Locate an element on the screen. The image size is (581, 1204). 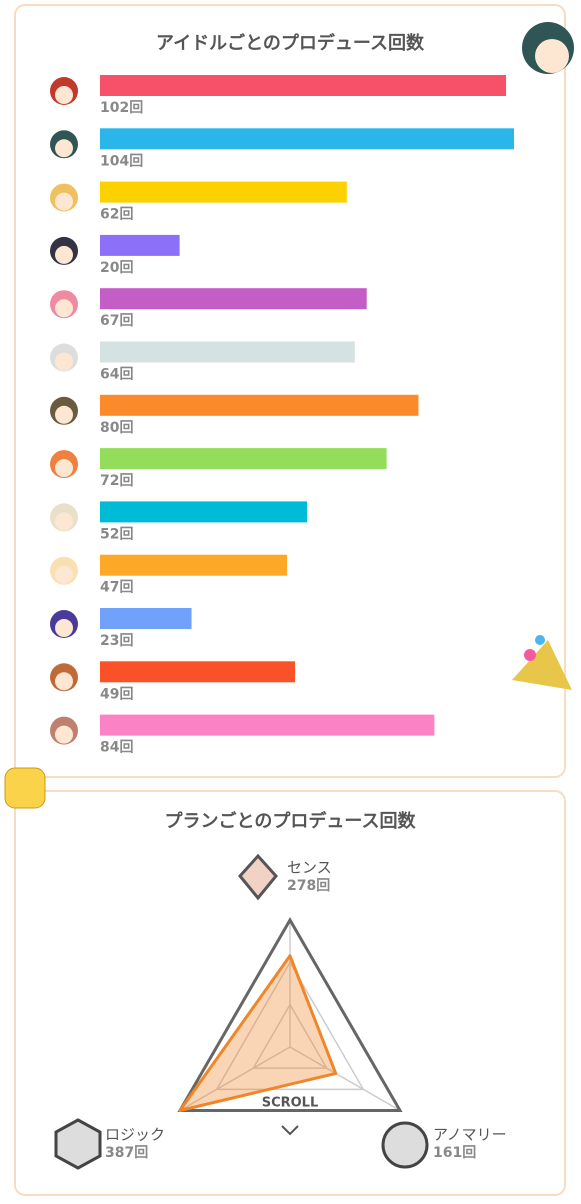
value-label: 80回 is located at coordinates (116, 428).